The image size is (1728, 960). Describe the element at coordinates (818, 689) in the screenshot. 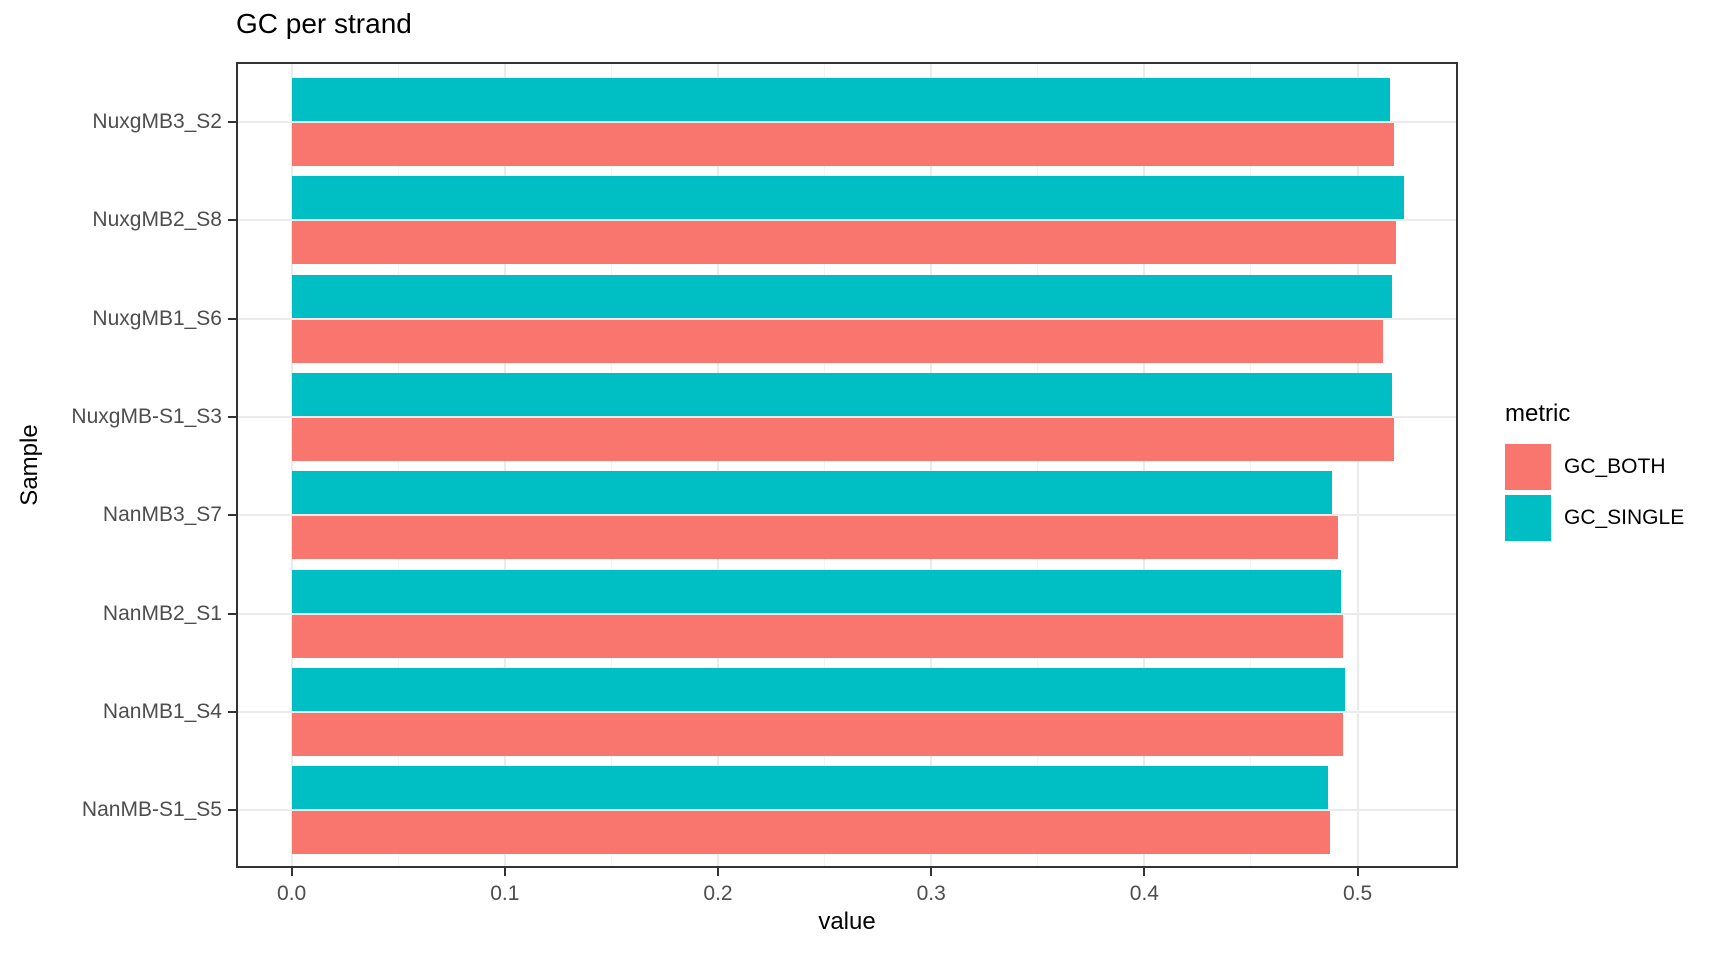

I see `bar-GC_SINGLE-NanMB1_S4` at that location.